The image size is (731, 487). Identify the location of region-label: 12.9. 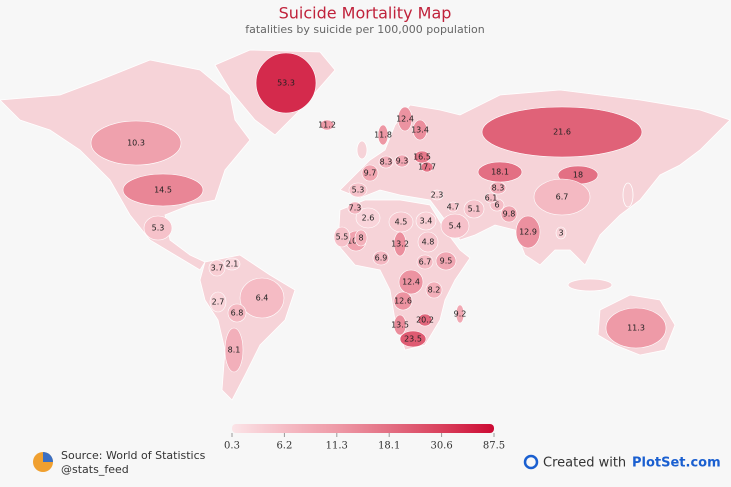
(528, 232).